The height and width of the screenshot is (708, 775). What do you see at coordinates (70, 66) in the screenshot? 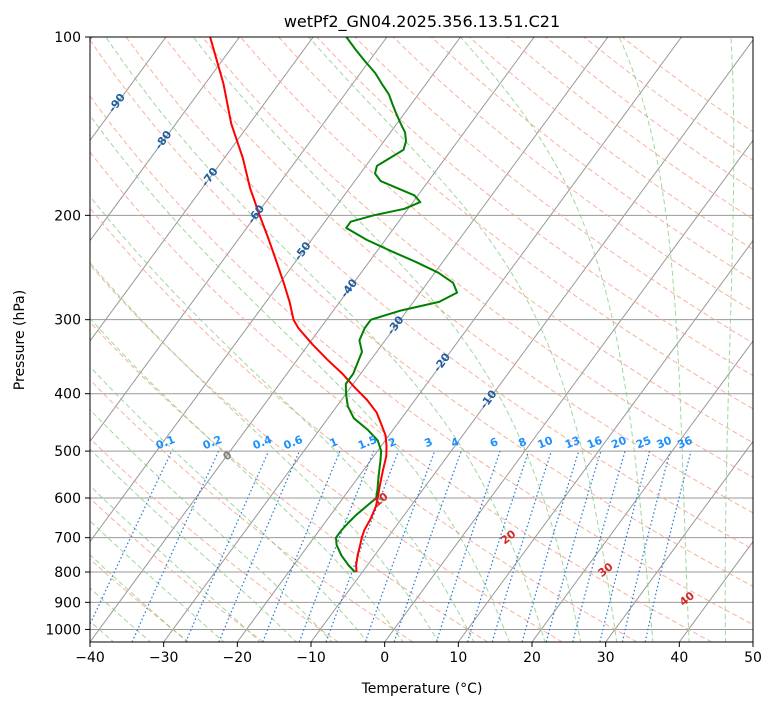
I see `isotherm-label: -100` at bounding box center [70, 66].